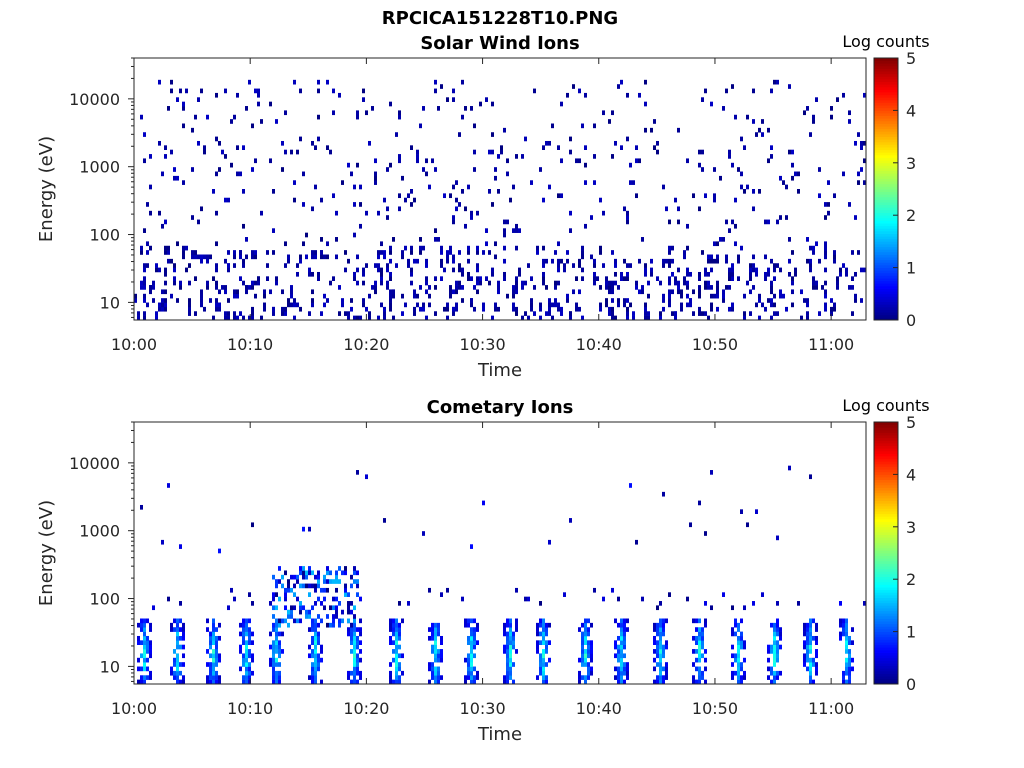  What do you see at coordinates (499, 43) in the screenshot?
I see `panel-title: Solar Wind Ions` at bounding box center [499, 43].